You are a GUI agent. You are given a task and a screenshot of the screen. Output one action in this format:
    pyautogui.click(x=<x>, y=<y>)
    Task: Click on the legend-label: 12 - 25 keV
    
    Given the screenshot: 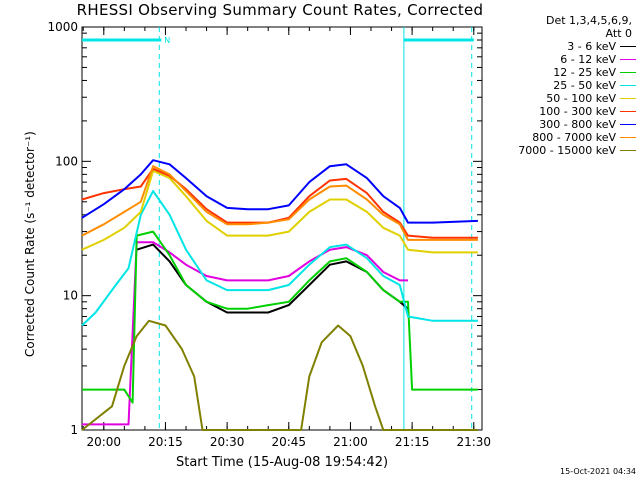 What is the action you would take?
    pyautogui.click(x=584, y=72)
    